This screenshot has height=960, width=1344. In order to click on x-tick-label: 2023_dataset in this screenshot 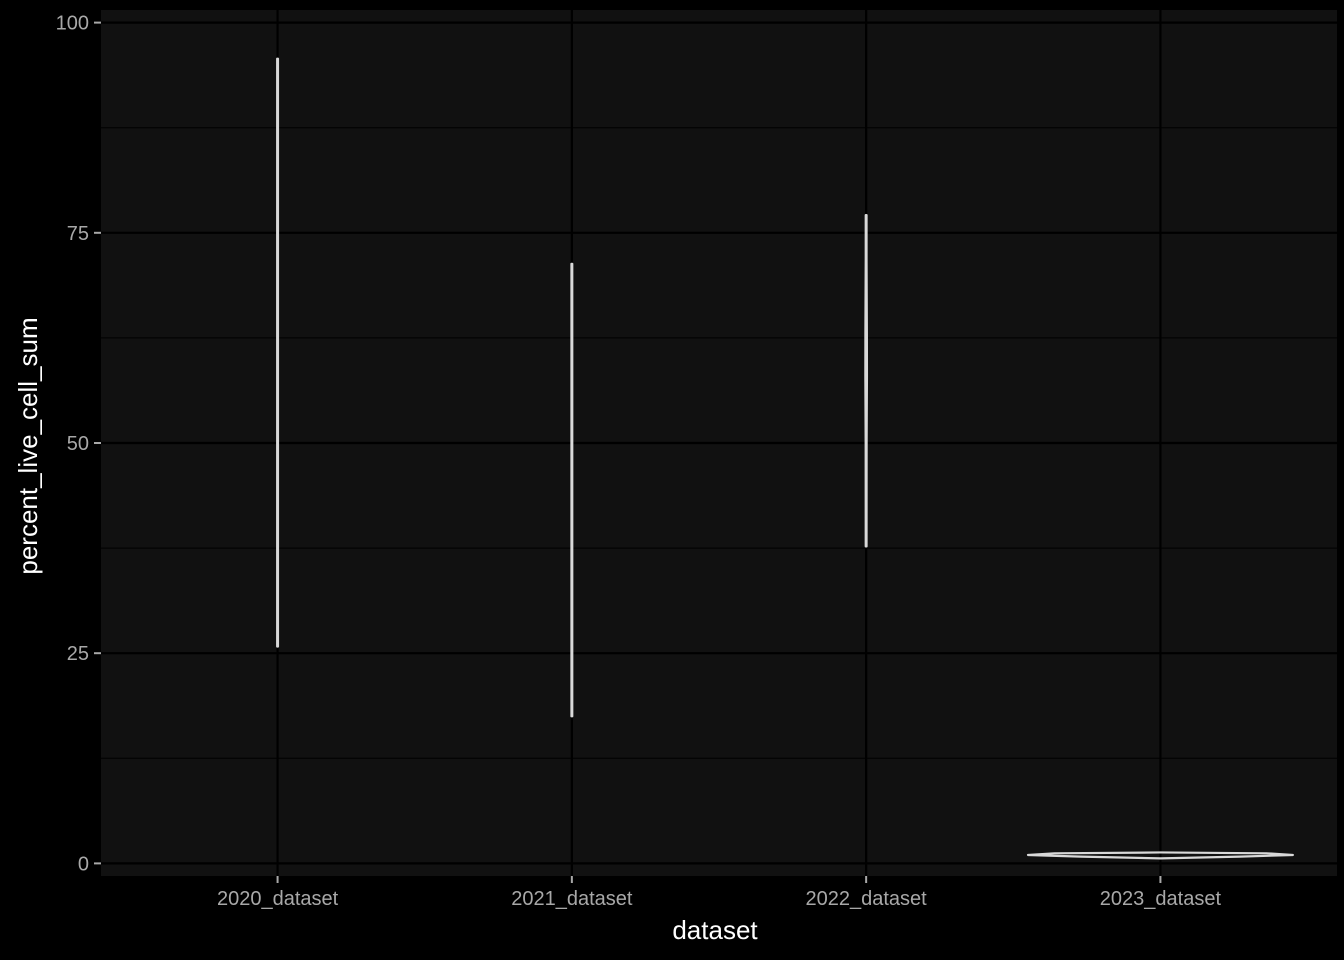, I will do `click(1161, 899)`.